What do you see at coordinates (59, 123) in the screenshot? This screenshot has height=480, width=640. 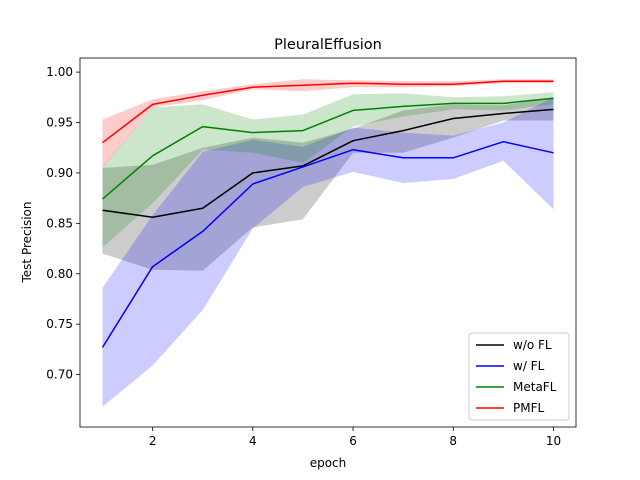 I see `y-tick-label: 0.95` at bounding box center [59, 123].